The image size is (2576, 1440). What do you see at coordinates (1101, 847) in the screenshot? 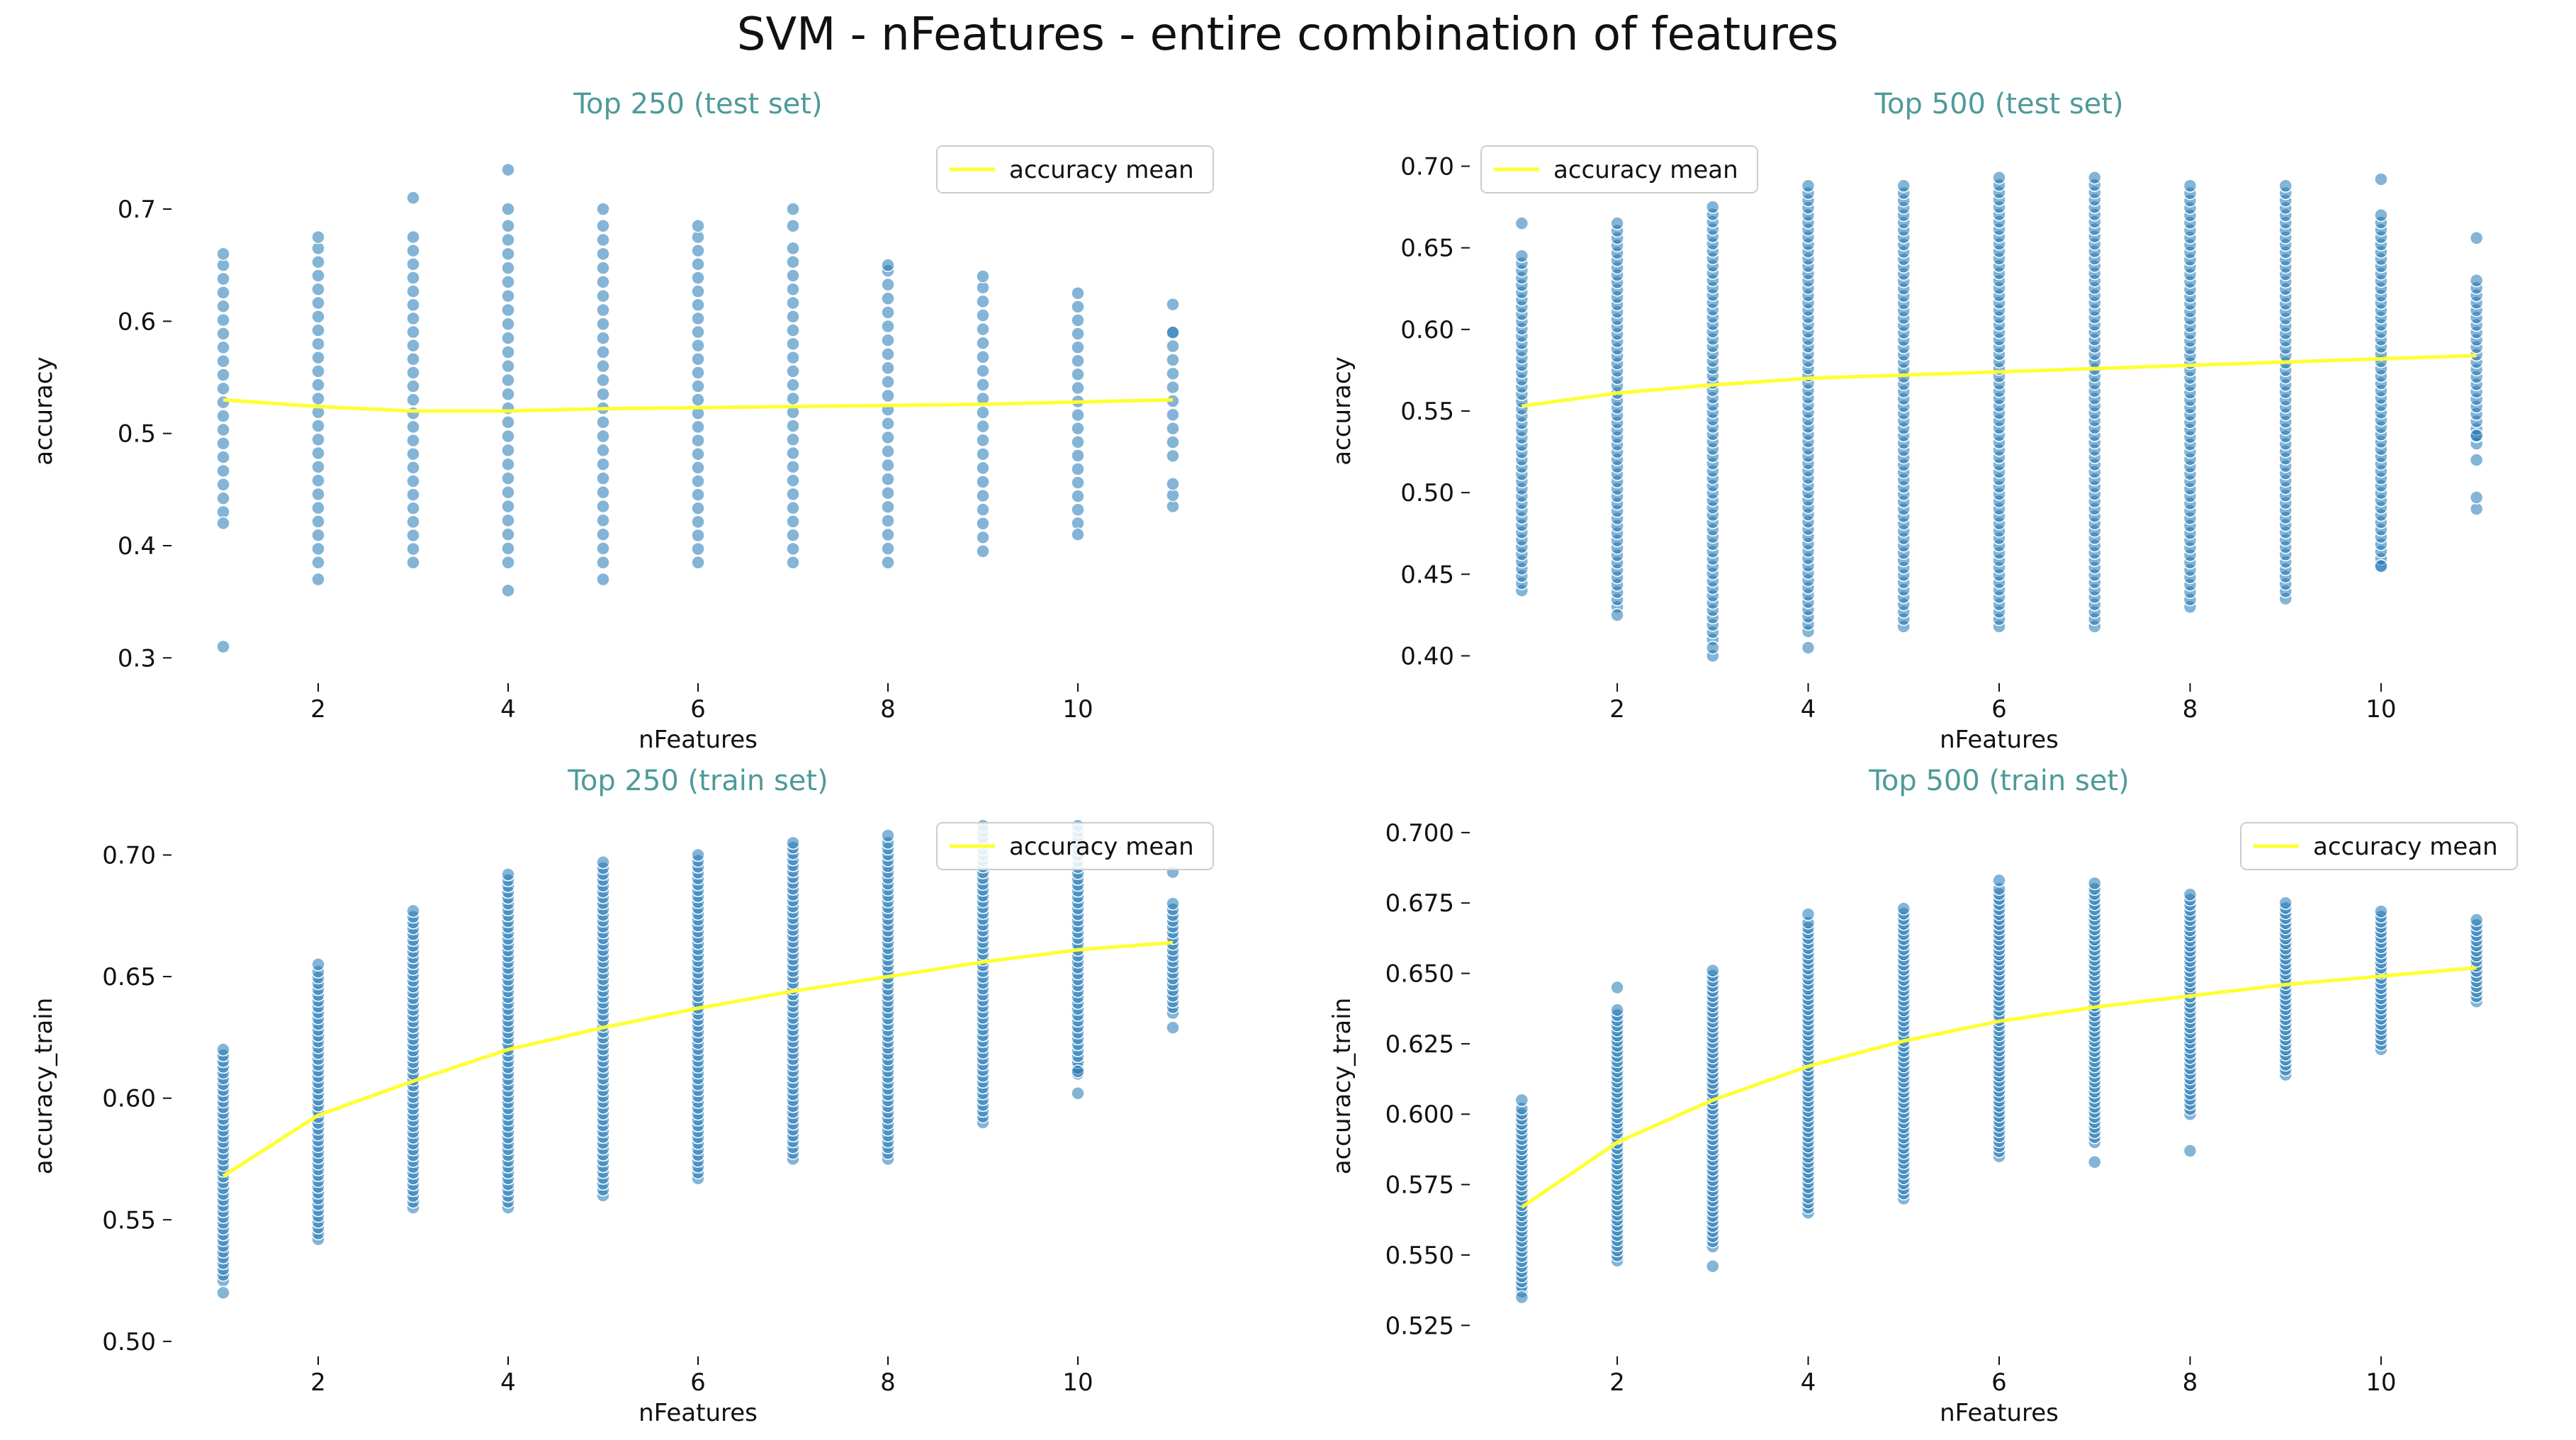
I see `legend-label: accuracy mean` at bounding box center [1101, 847].